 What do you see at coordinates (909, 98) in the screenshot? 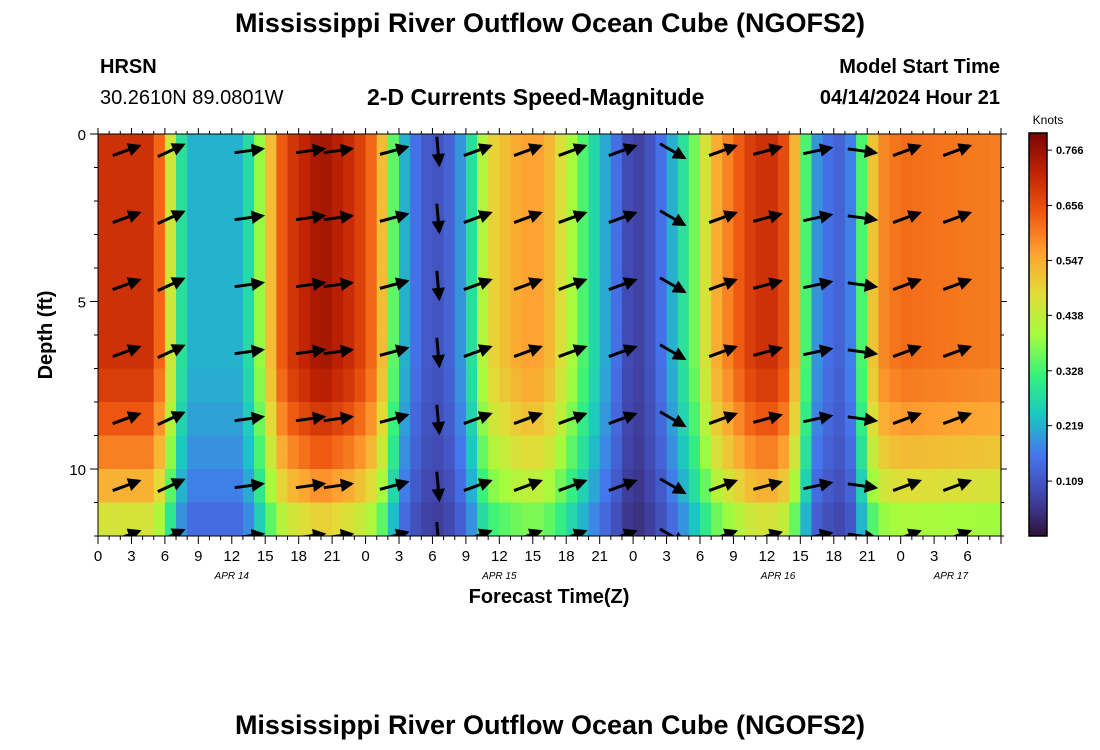
I see `model-start-value: 04/14/2024 Hour 21` at bounding box center [909, 98].